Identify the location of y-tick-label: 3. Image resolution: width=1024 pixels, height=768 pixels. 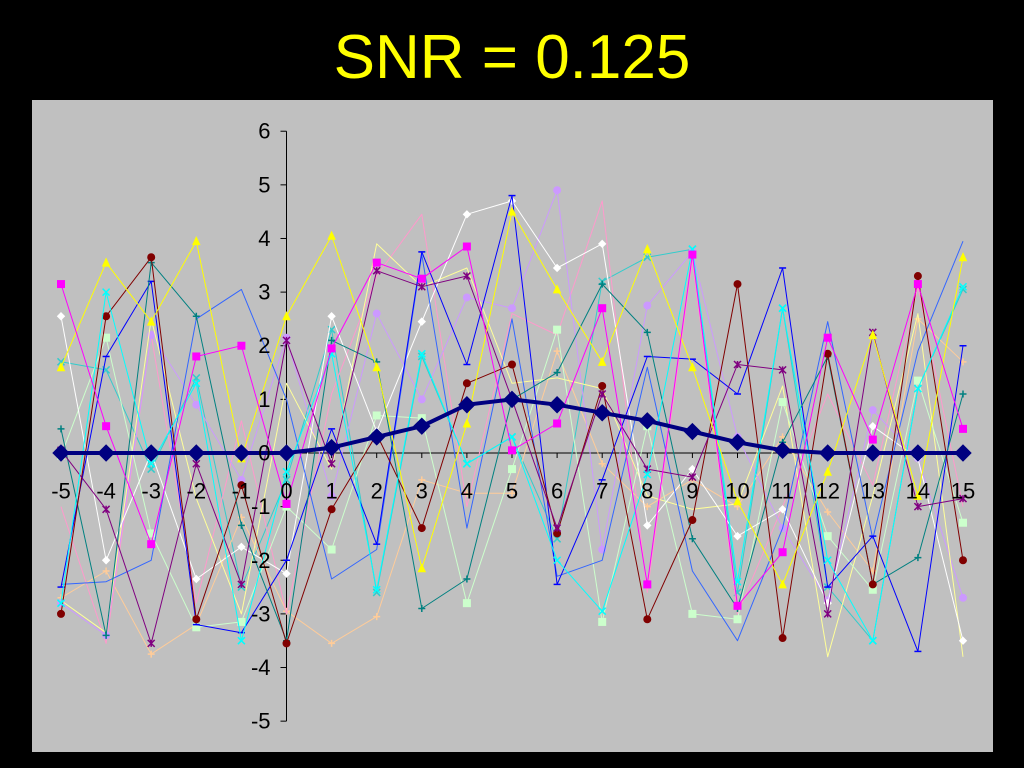
(264, 292).